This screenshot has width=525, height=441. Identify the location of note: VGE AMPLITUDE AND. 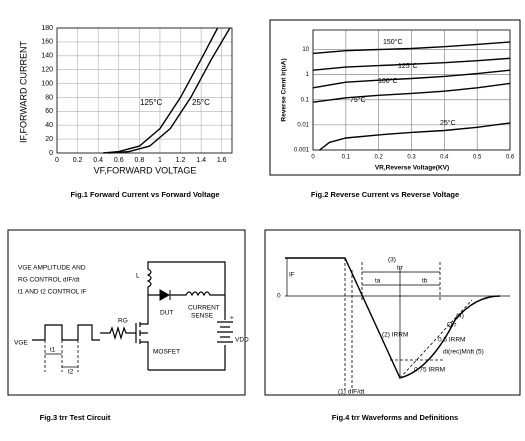
(52, 268).